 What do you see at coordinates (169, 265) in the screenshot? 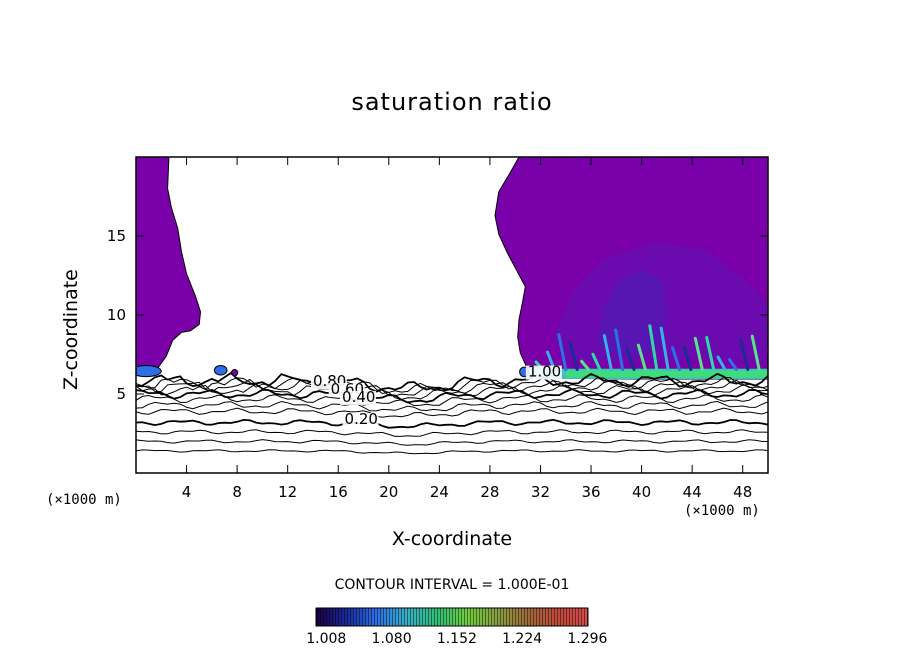
I see `left-supersaturated-region` at bounding box center [169, 265].